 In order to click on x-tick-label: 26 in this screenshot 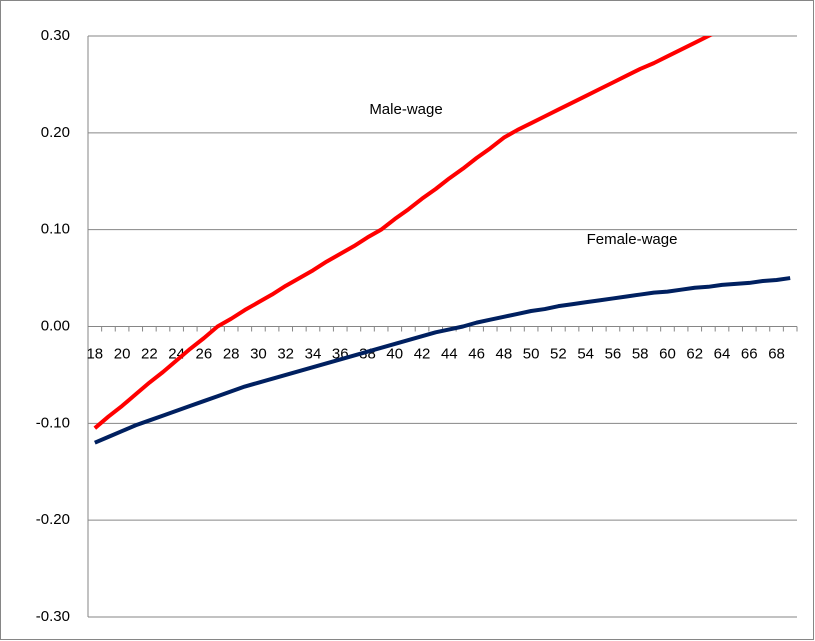, I will do `click(204, 353)`.